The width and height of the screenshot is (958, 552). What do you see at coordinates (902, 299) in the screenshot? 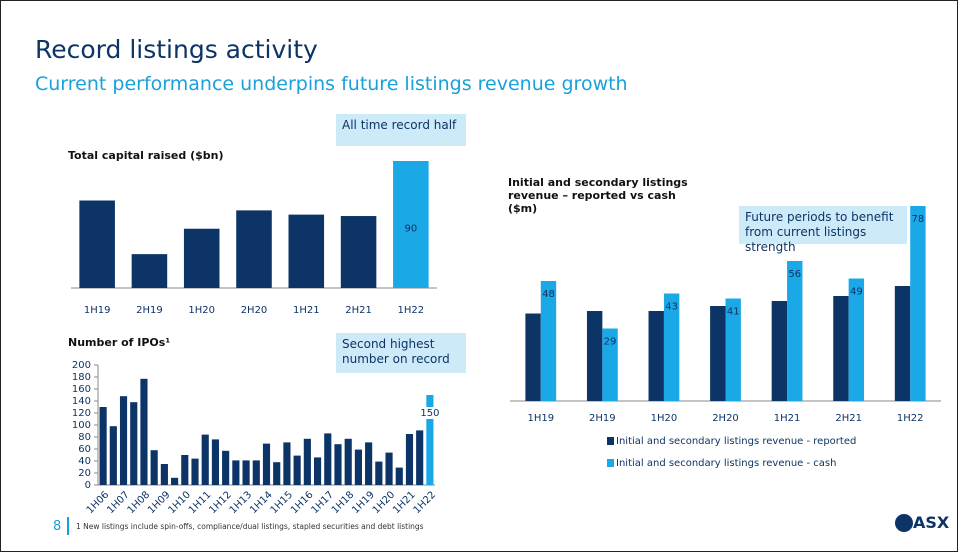
I see `data-label: 46` at bounding box center [902, 299].